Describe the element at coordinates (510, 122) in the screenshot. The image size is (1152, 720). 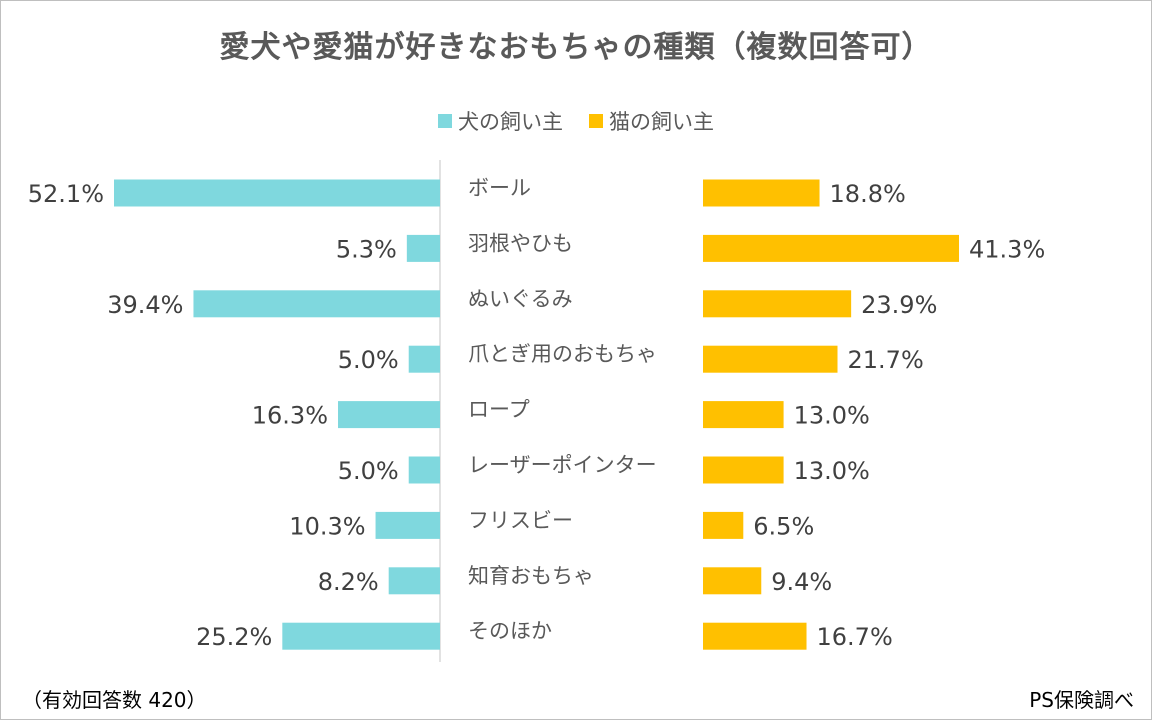
I see `legend-label-dog: 犬の飼い主` at that location.